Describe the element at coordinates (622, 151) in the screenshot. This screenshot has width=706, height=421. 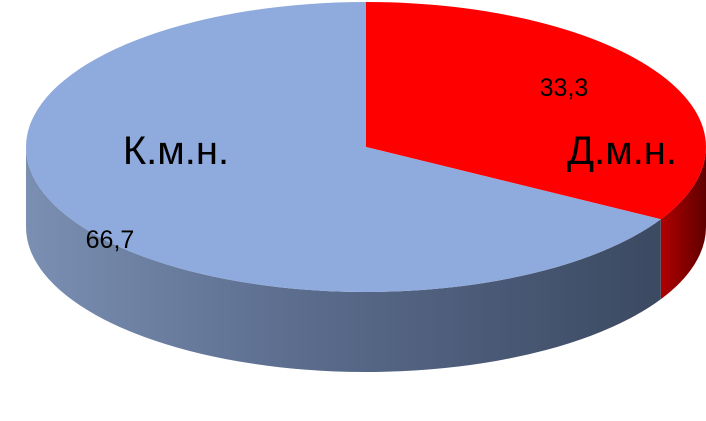
I see `slice-category-label-dmn: Д.м.н.` at that location.